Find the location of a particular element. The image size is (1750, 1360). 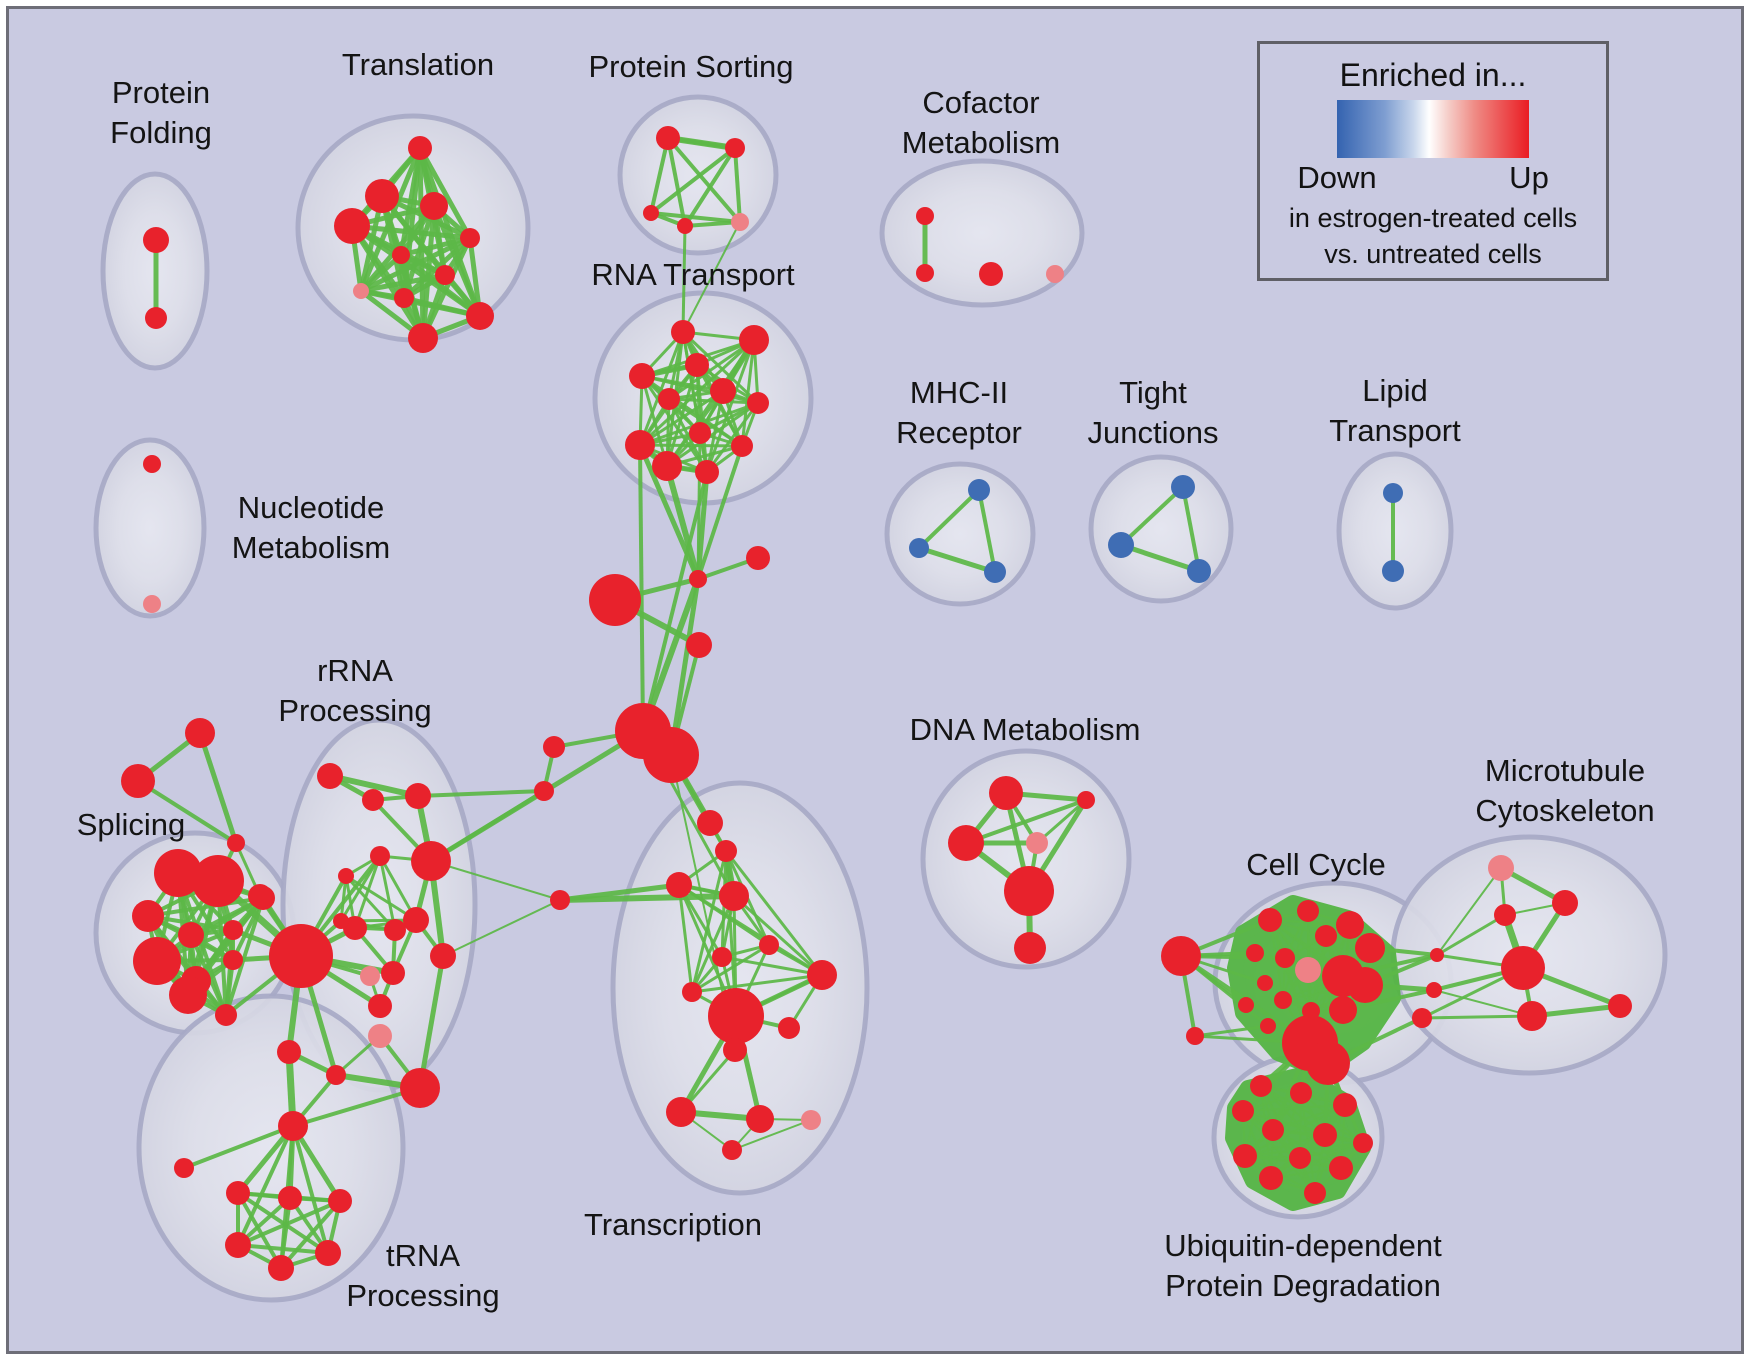

edge-th-r18 is located at coordinates (356, 1107).